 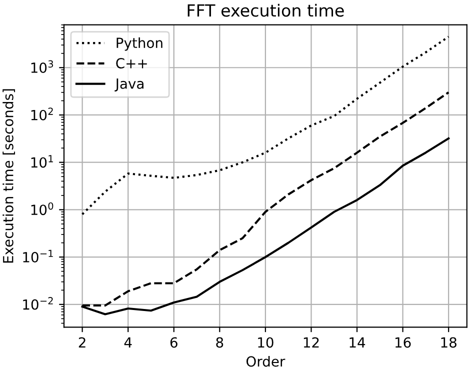 What do you see at coordinates (38, 256) in the screenshot?
I see `y-tick-label: 10$^{−1}$` at bounding box center [38, 256].